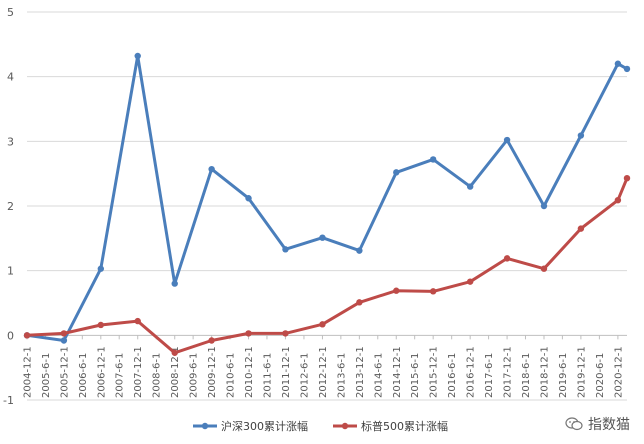 This screenshot has width=644, height=444. Describe the element at coordinates (120, 375) in the screenshot. I see `x-tick-label: 2007-6-1` at that location.